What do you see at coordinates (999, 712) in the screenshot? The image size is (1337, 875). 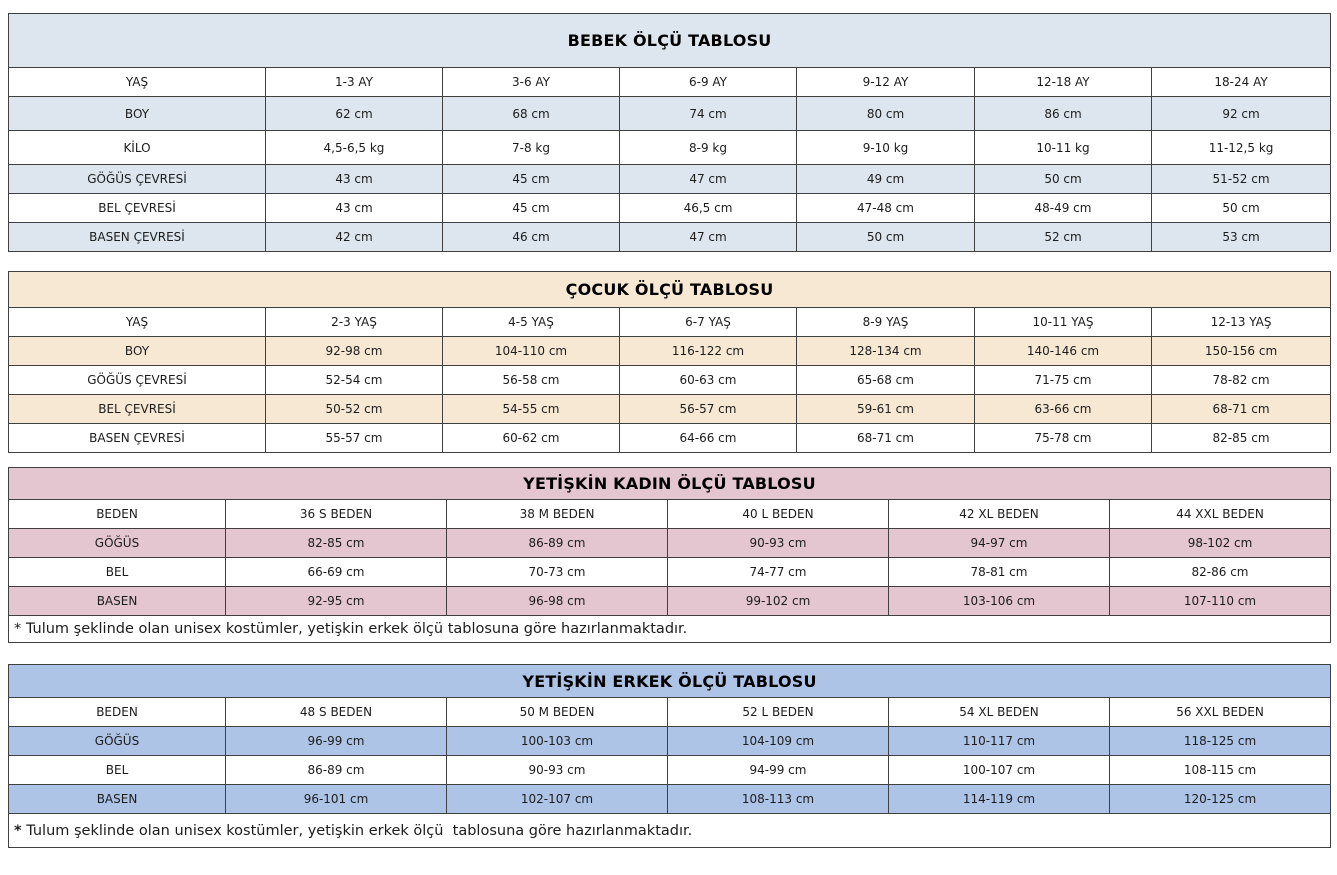 I see `table-cell: 54 XL BEDEN` at bounding box center [999, 712].